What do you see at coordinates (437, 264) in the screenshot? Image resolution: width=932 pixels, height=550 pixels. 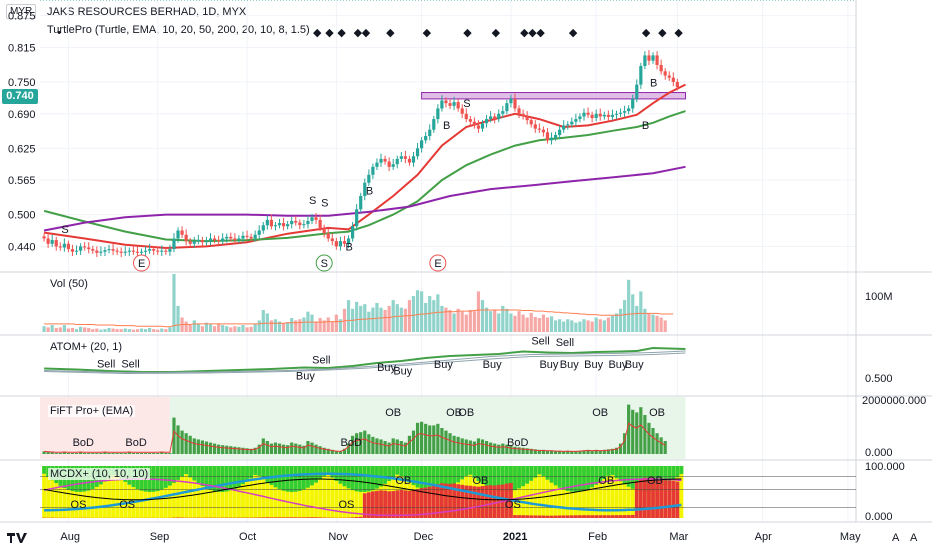 I see `event-circle-label: E` at bounding box center [437, 264].